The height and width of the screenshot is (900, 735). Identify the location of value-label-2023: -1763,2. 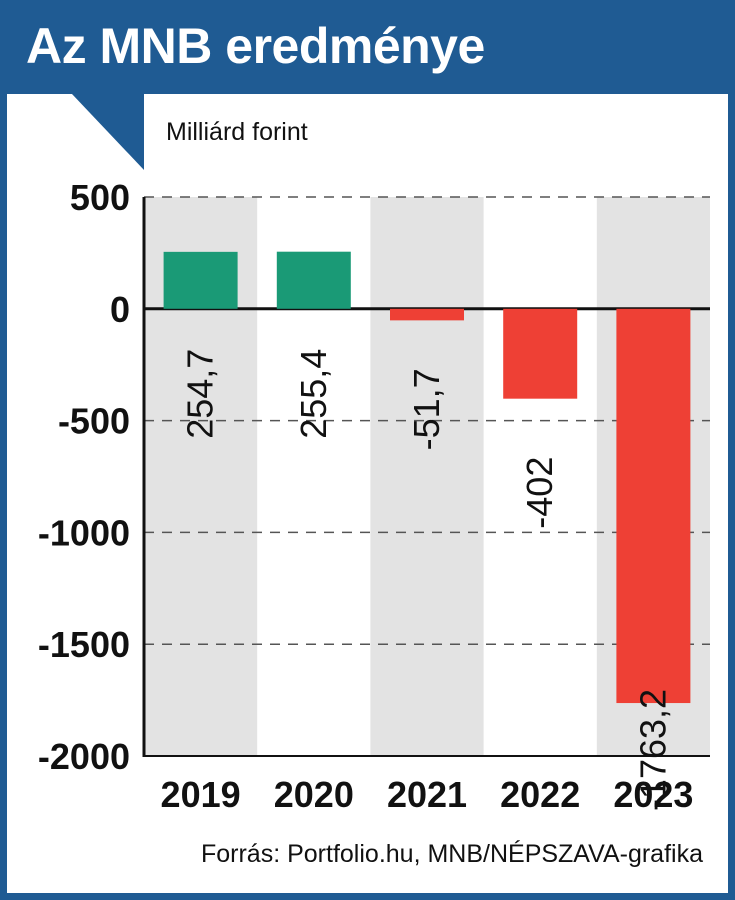
(652, 750).